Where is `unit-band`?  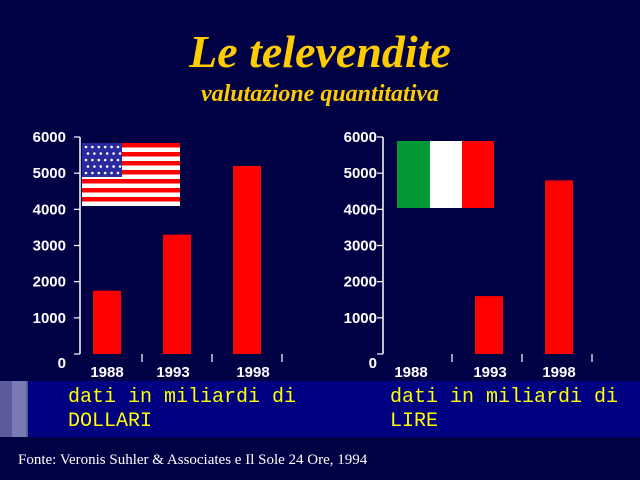
unit-band is located at coordinates (320, 409).